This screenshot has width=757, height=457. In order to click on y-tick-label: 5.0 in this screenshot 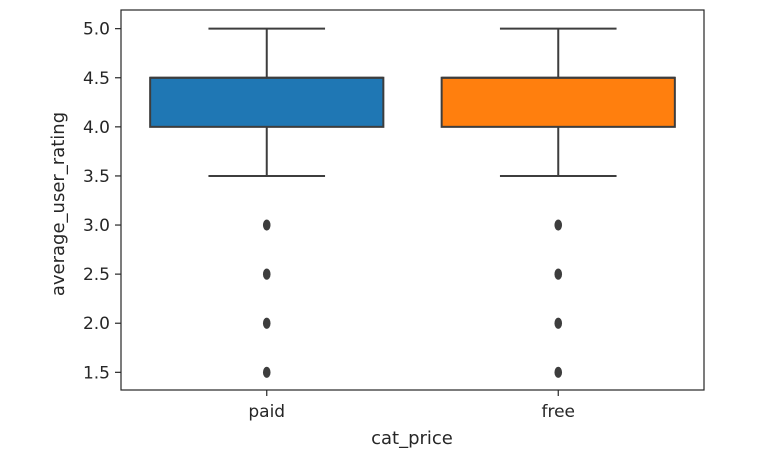, I will do `click(96, 30)`.